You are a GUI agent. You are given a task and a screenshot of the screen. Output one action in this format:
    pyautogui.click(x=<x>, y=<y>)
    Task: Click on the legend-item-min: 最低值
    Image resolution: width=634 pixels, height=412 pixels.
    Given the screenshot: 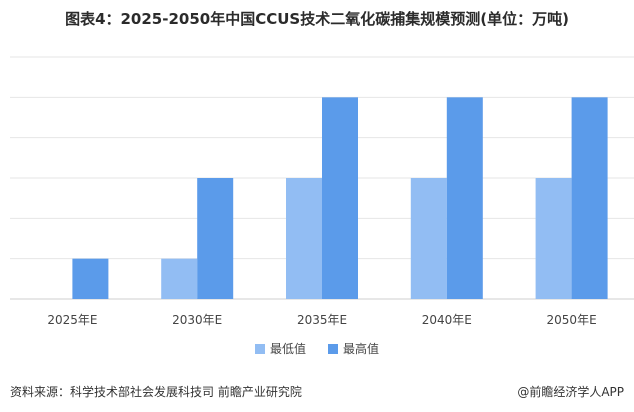 What is the action you would take?
    pyautogui.click(x=280, y=348)
    